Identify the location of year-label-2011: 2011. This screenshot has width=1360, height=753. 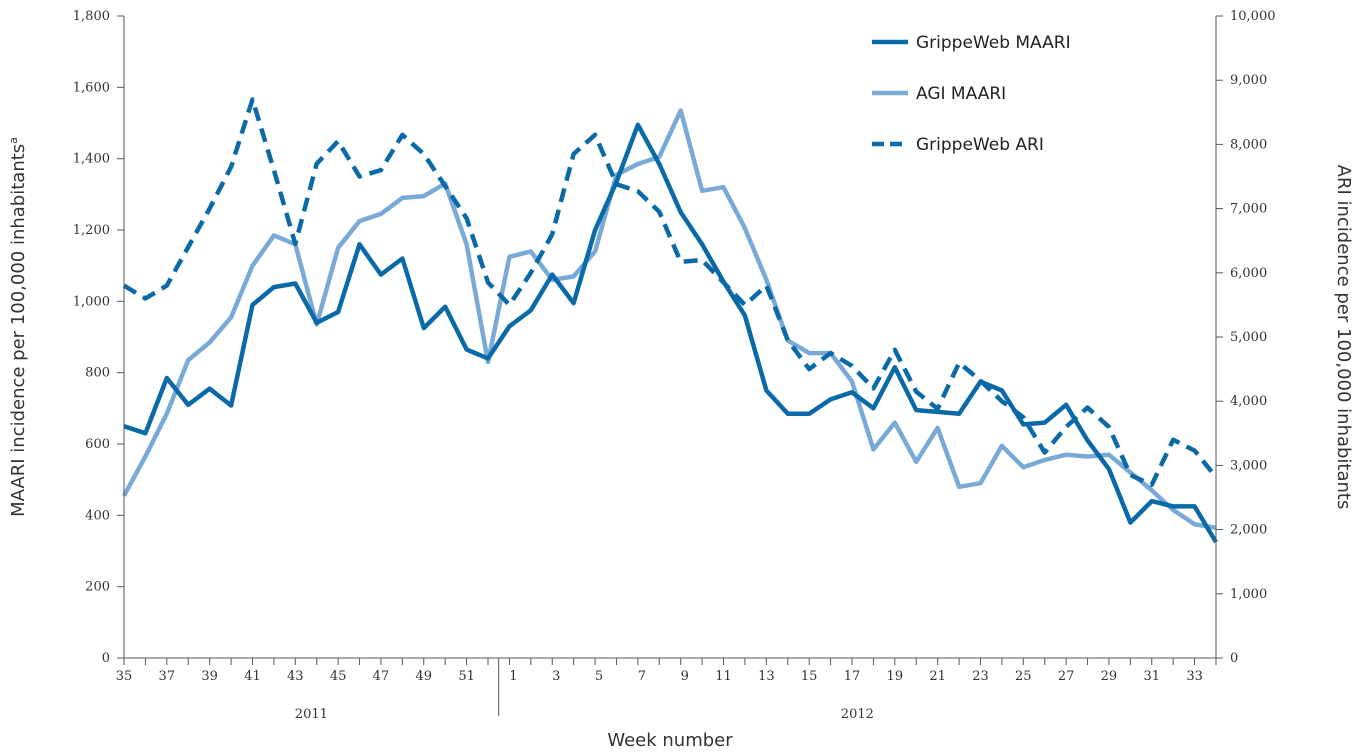
(311, 714).